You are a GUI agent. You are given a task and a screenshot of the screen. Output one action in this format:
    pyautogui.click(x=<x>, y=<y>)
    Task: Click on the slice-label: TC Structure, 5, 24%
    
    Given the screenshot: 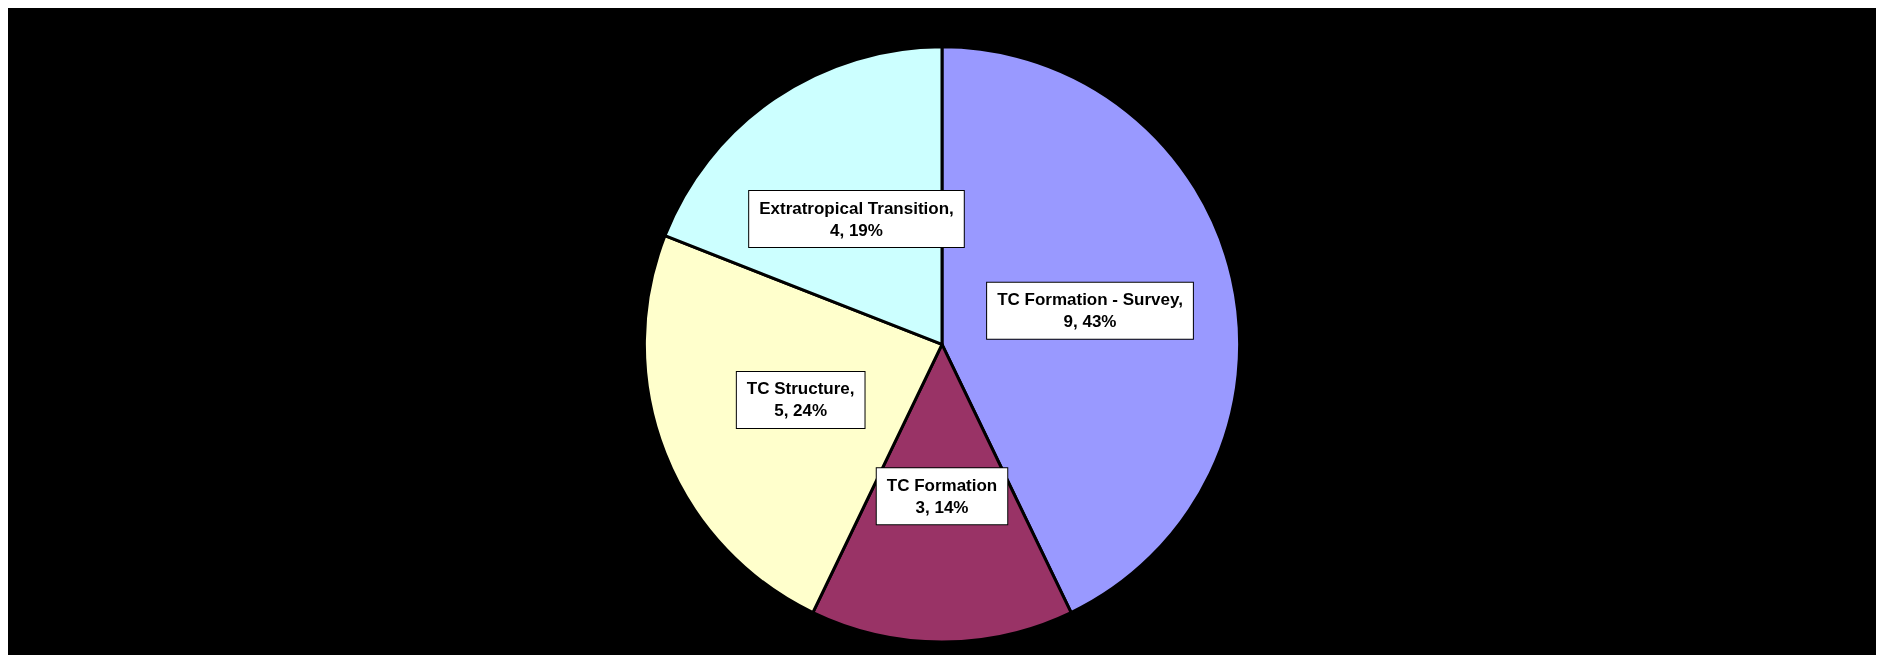 What is the action you would take?
    pyautogui.click(x=800, y=400)
    